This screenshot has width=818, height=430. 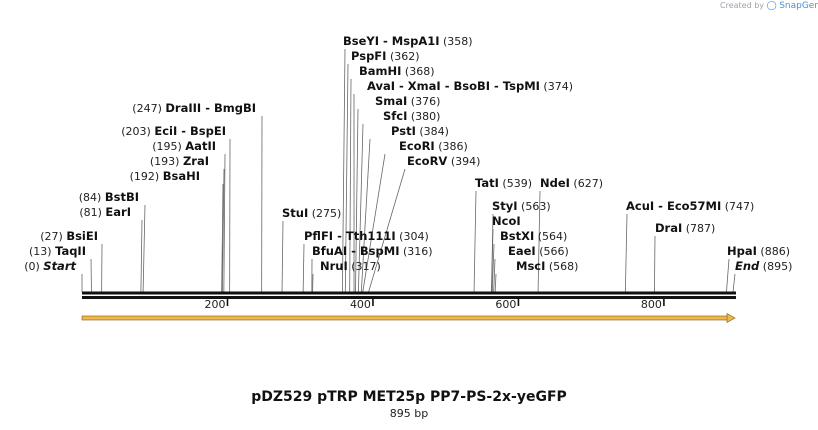 I want to click on site-label-ncoi: NcoI, so click(x=506, y=221).